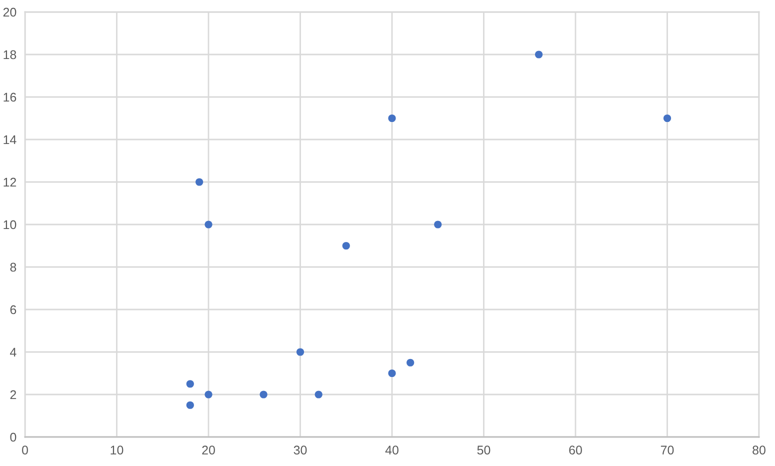 This screenshot has width=775, height=466. I want to click on y-tick-label: 18, so click(10, 55).